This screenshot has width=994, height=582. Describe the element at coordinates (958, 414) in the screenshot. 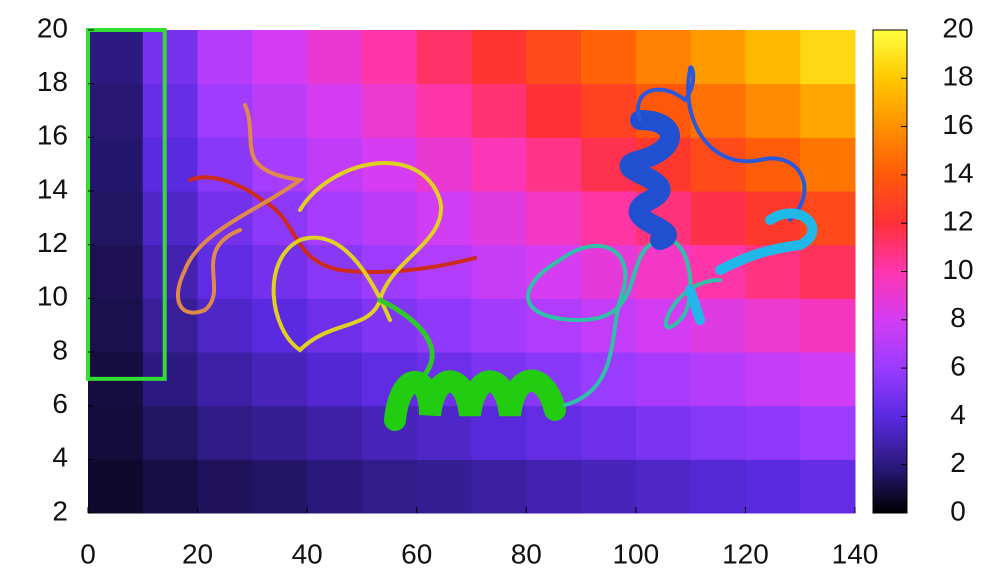

I see `colorbar-tick-label: 4` at that location.